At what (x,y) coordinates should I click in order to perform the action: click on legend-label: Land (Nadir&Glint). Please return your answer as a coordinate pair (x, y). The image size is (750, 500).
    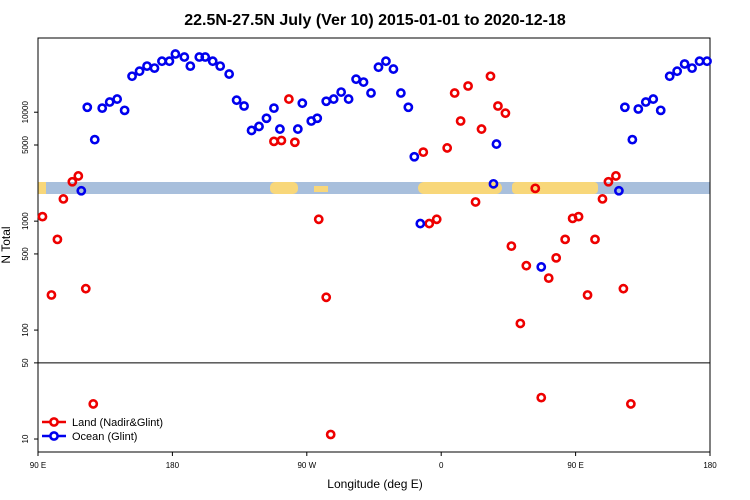
    Looking at the image, I should click on (117, 423).